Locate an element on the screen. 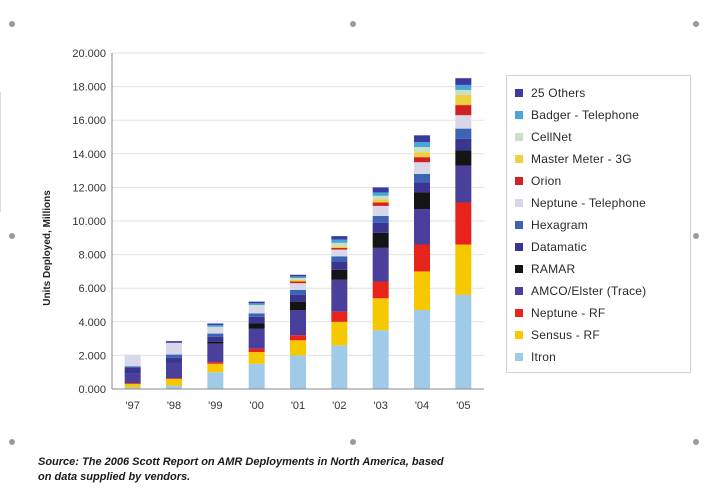 The width and height of the screenshot is (720, 503). selection-handle-bottom-right is located at coordinates (696, 442).